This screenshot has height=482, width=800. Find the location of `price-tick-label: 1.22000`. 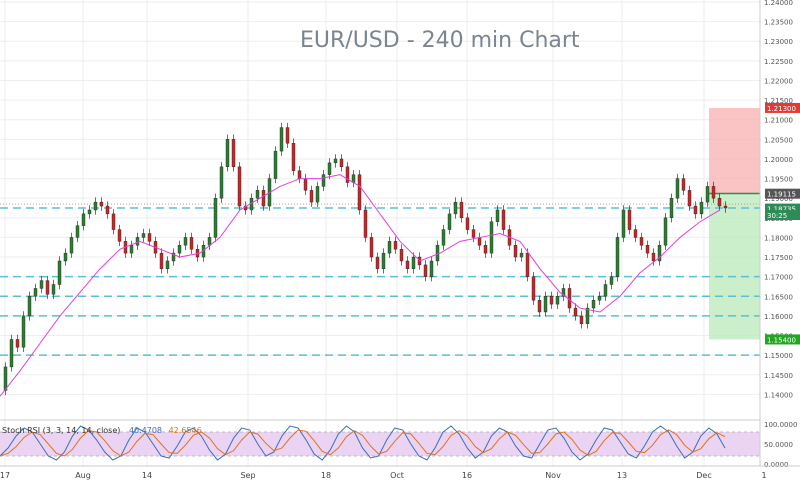

price-tick-label: 1.22000 is located at coordinates (778, 81).